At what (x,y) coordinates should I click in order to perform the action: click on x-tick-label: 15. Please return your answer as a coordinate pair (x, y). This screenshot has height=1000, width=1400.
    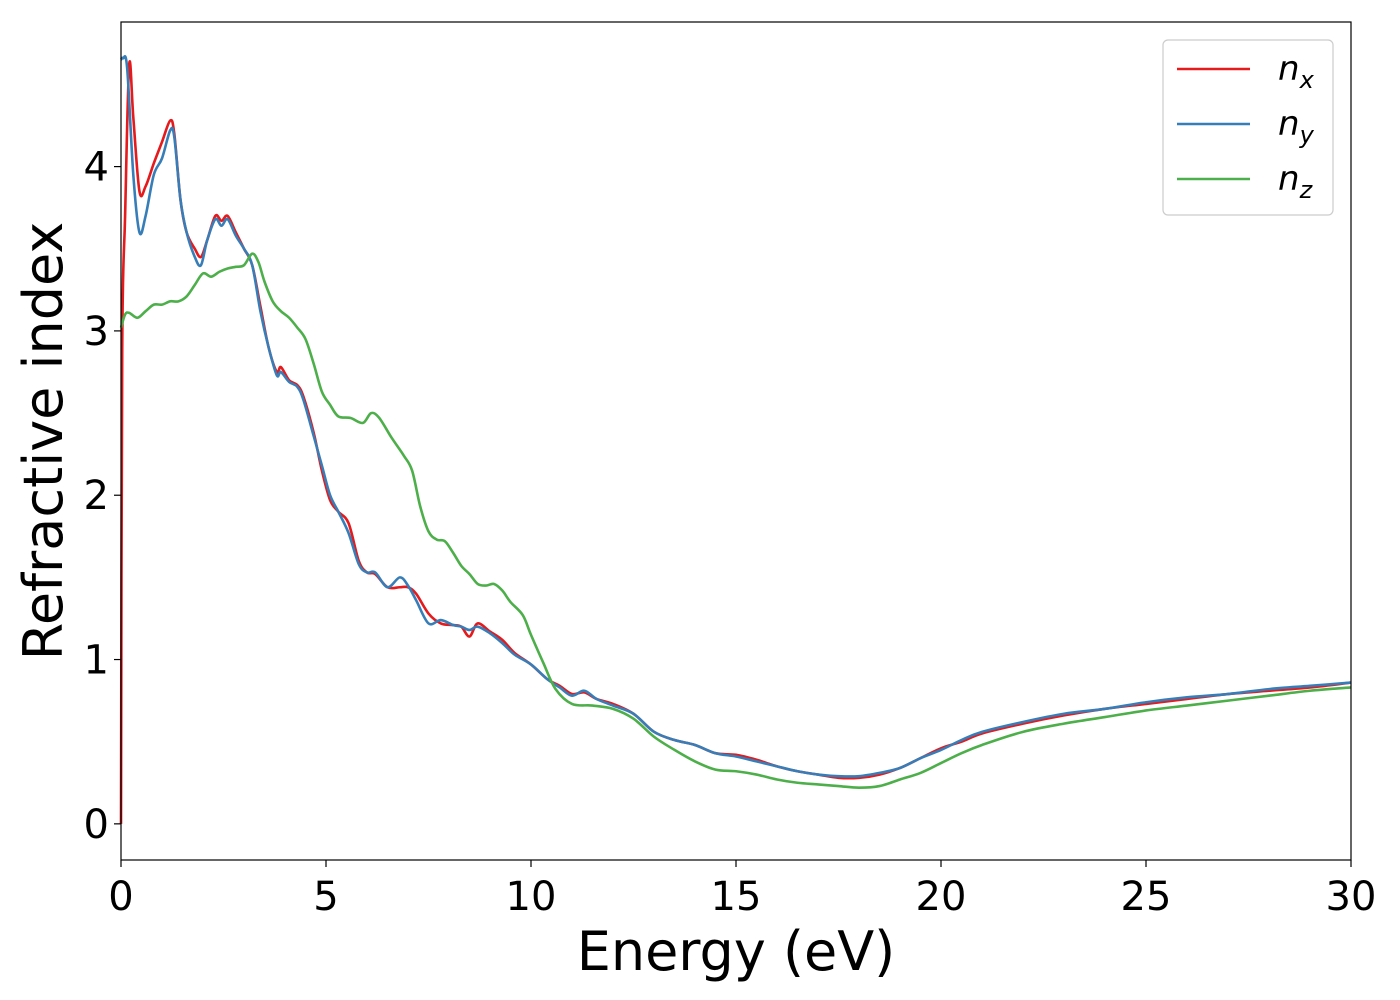
    Looking at the image, I should click on (736, 897).